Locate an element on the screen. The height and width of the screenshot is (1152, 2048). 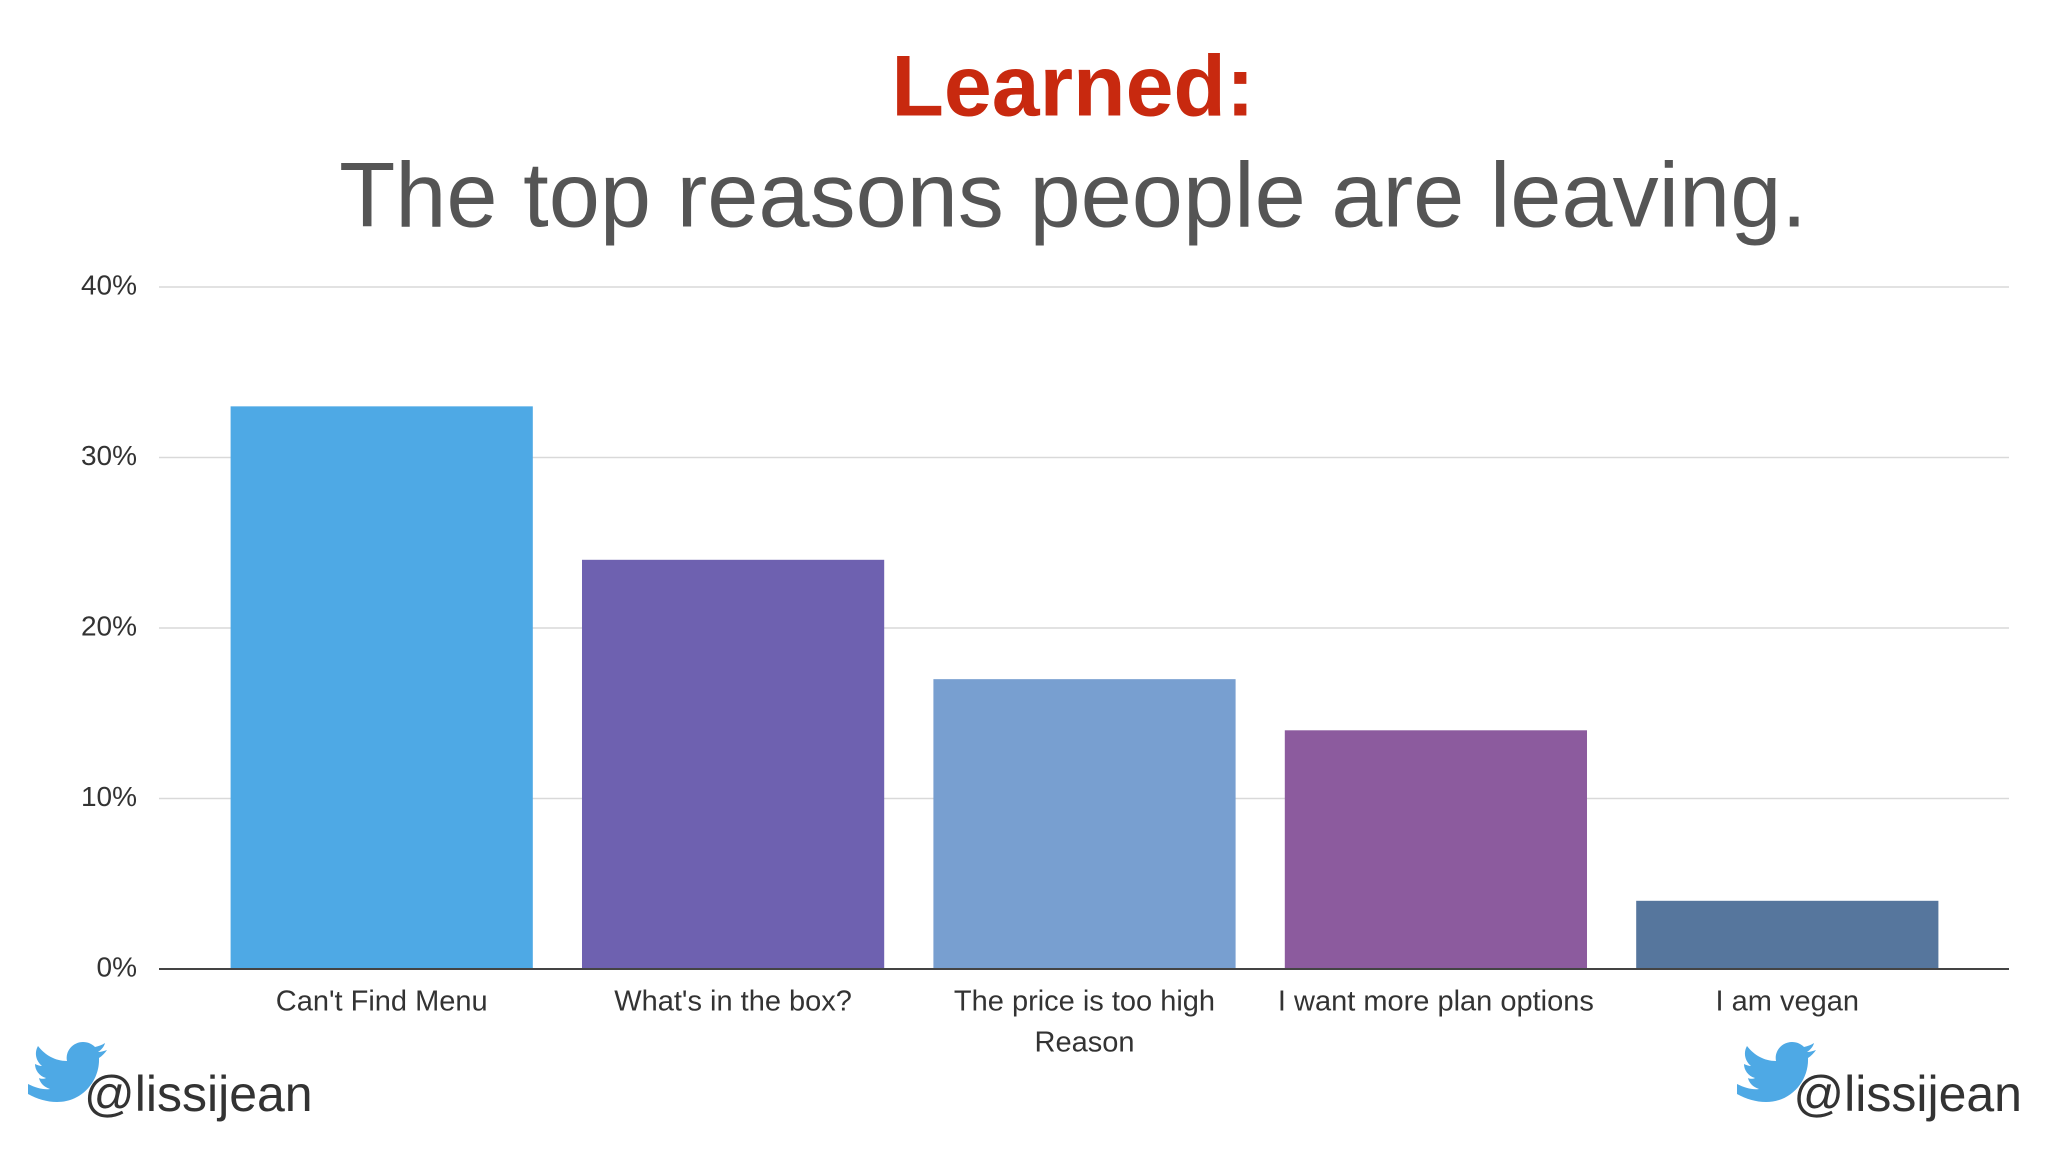
y-tick-label: 0% is located at coordinates (117, 966).